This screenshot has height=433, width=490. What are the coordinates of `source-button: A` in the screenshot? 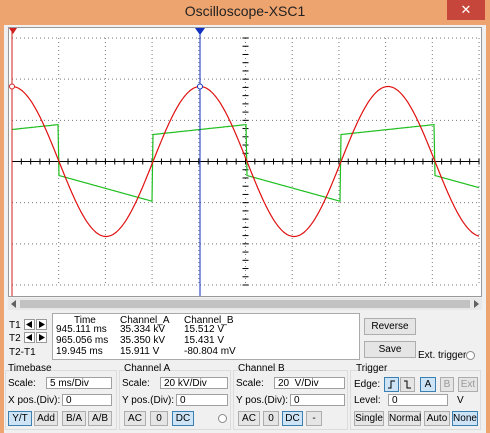 It's located at (428, 384).